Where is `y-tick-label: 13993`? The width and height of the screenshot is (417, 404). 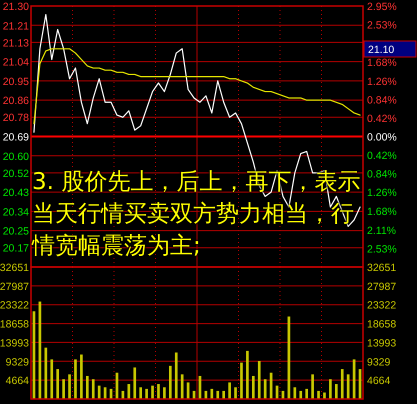 y-tick-label: 13993 is located at coordinates (15, 343).